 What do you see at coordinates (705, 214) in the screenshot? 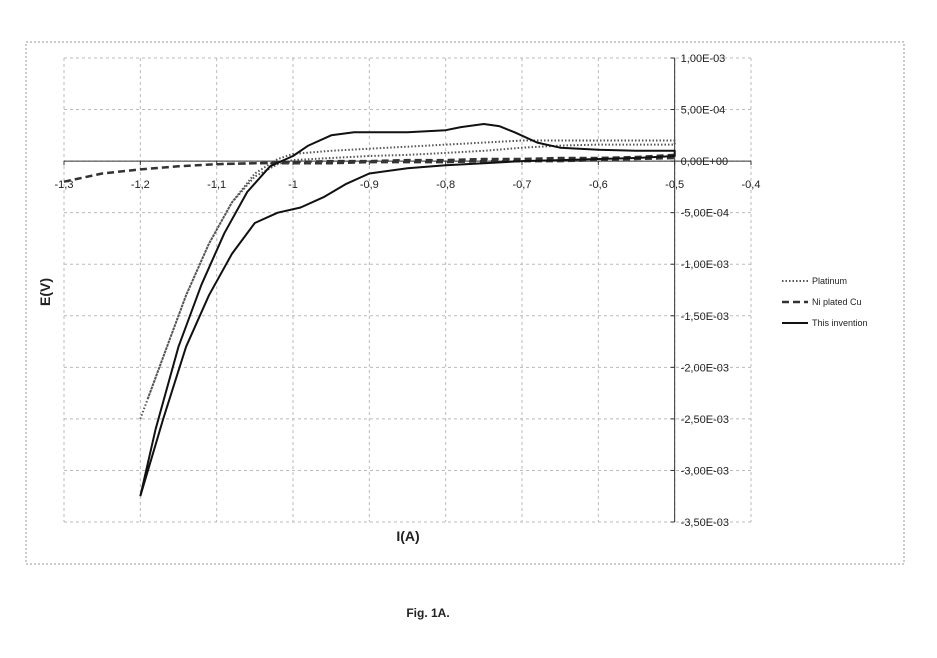
I see `y-tick-label-3: -5,00E-04` at bounding box center [705, 214].